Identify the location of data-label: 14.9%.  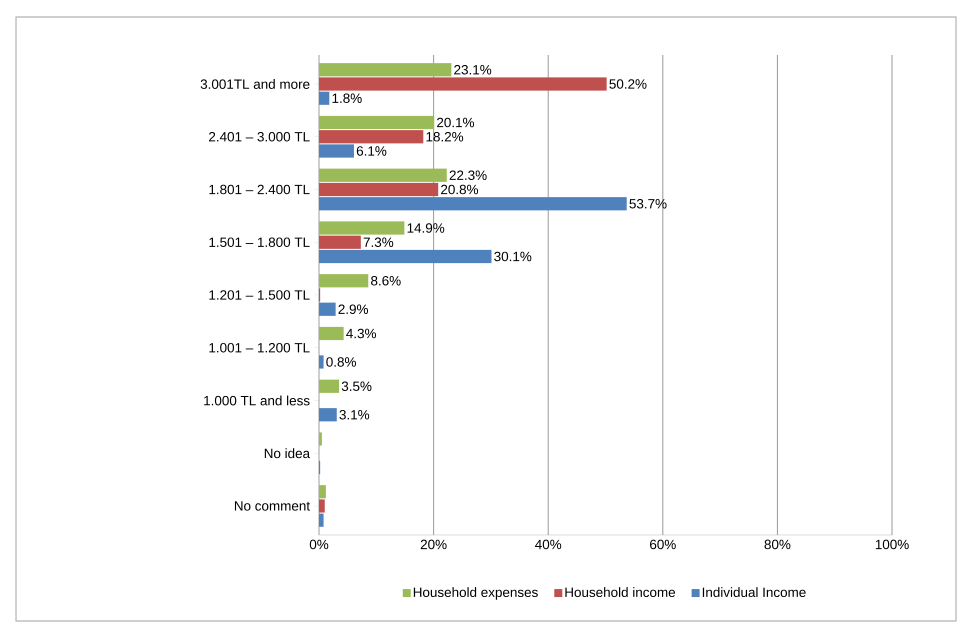
(426, 228).